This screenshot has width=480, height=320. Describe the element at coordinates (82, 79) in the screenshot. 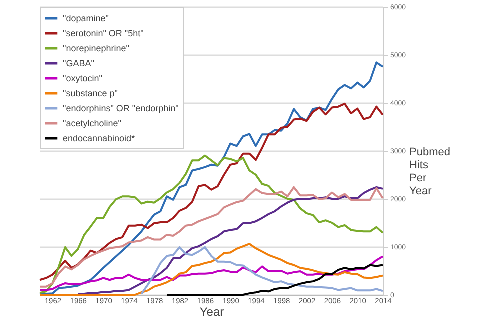

I see `legend-label: "oxytocin"` at that location.